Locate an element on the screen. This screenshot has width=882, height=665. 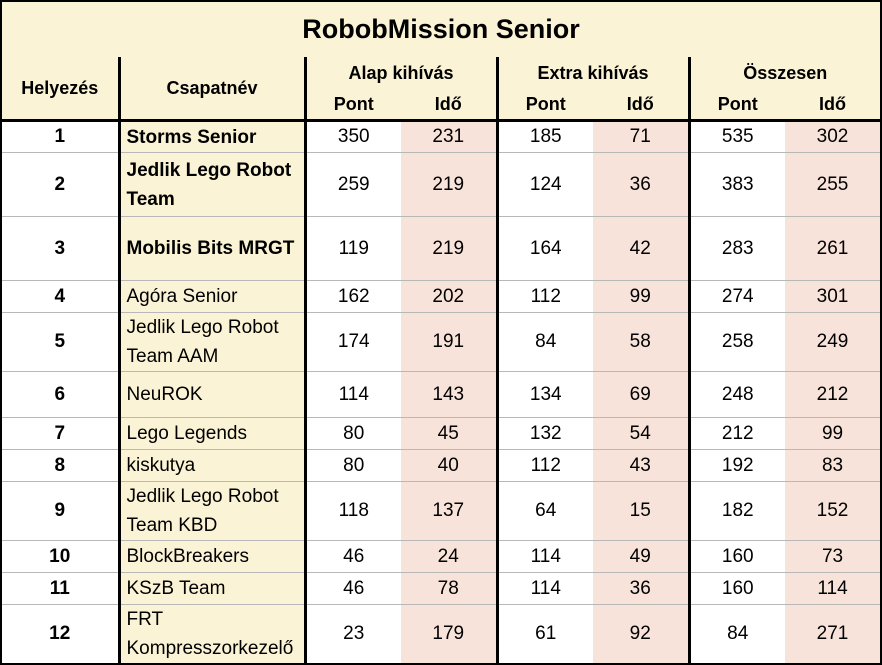
extra-ido-cell: 49 is located at coordinates (642, 556).